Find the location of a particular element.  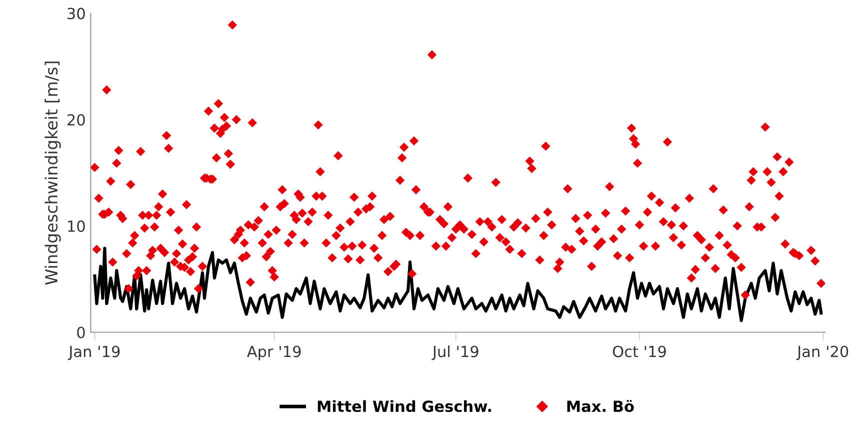

x-tick-label: Apr '19 is located at coordinates (273, 353).